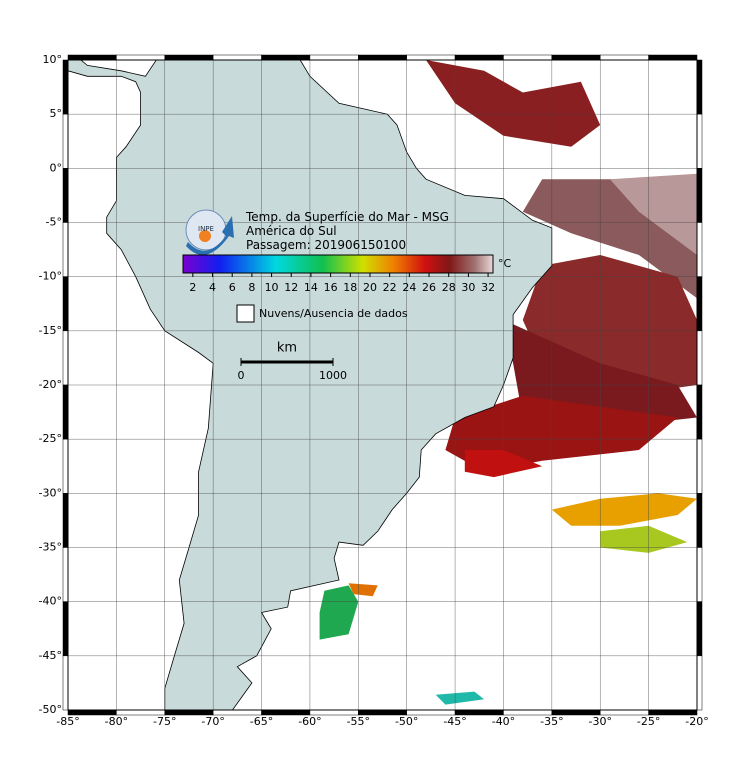 The height and width of the screenshot is (781, 741). What do you see at coordinates (272, 287) in the screenshot?
I see `colorbar-tick-label: 10` at bounding box center [272, 287].